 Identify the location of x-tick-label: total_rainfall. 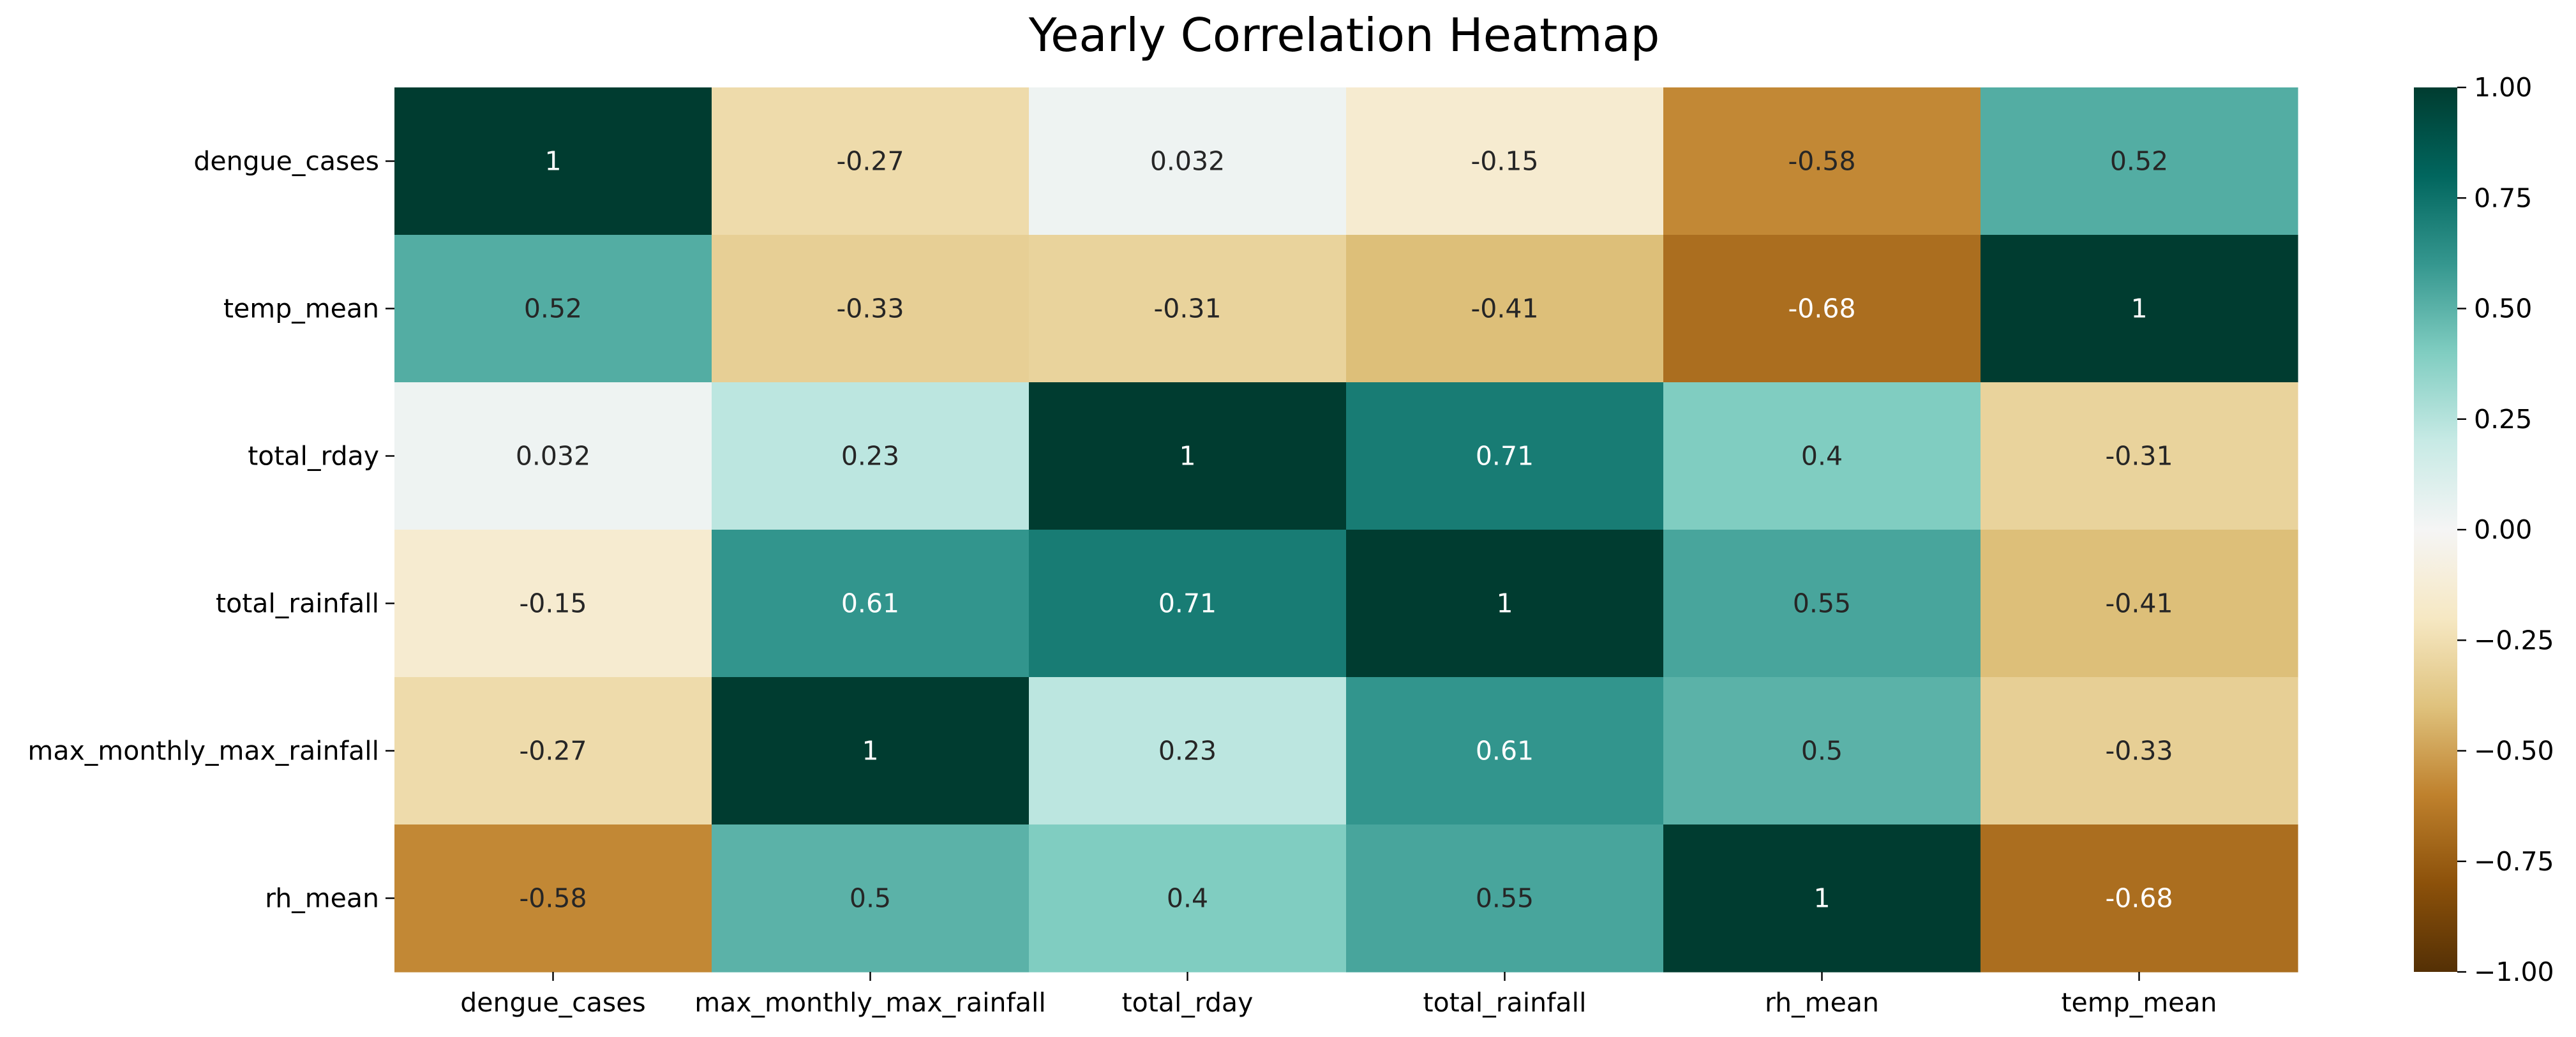
(1505, 1002).